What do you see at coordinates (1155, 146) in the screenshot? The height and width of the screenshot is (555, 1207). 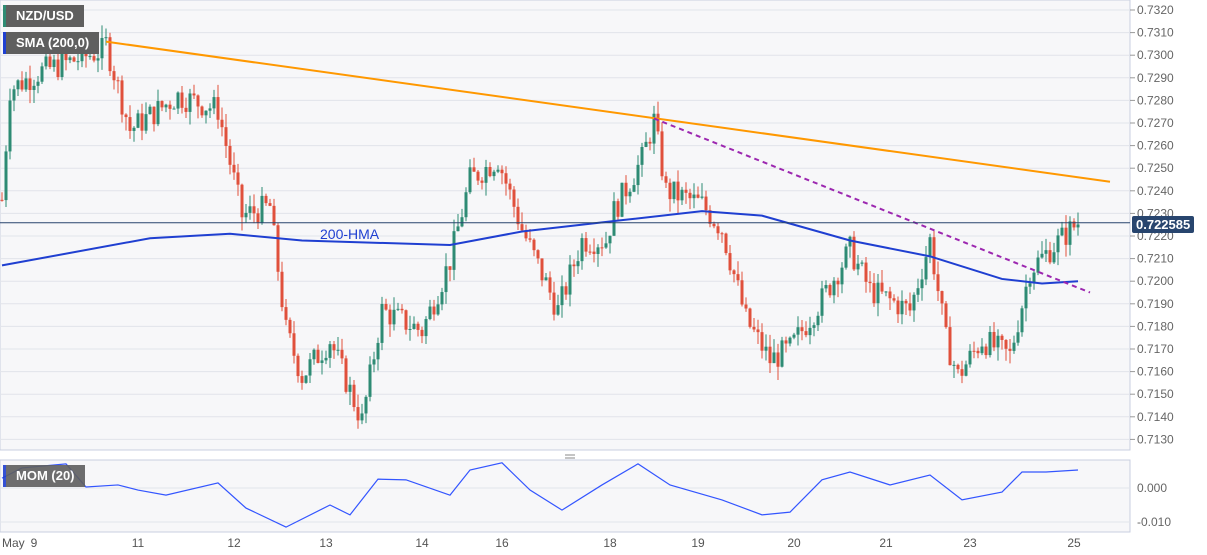 I see `y-tick-label: 0.7260` at bounding box center [1155, 146].